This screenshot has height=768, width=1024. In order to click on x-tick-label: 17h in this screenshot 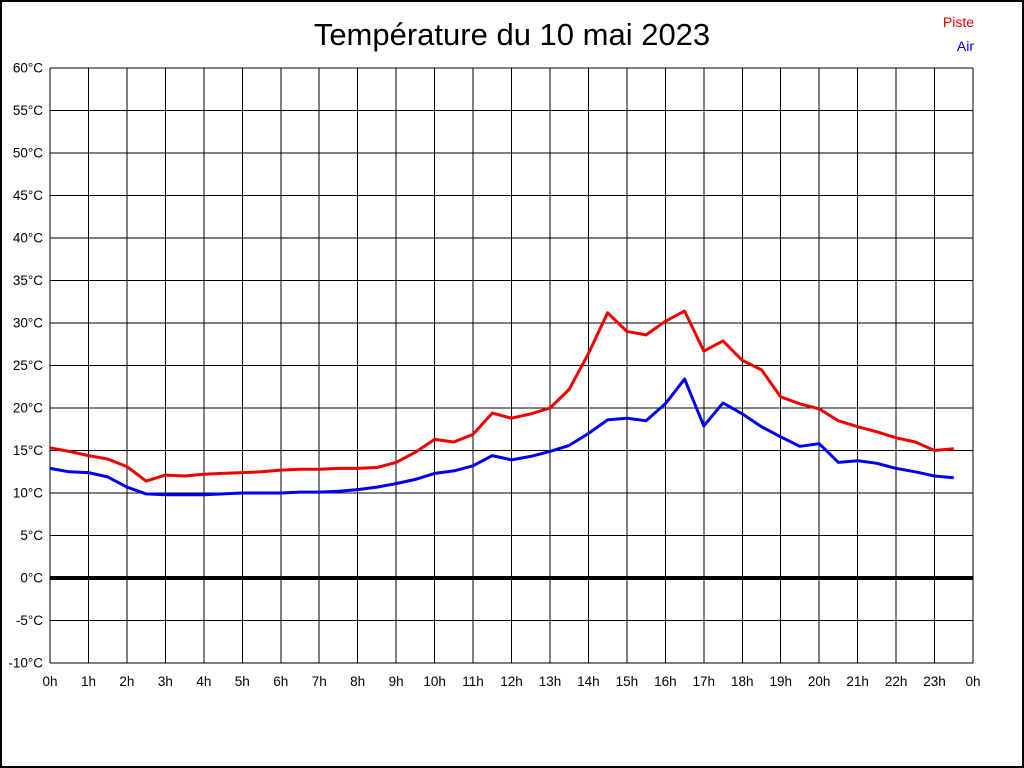, I will do `click(704, 681)`.